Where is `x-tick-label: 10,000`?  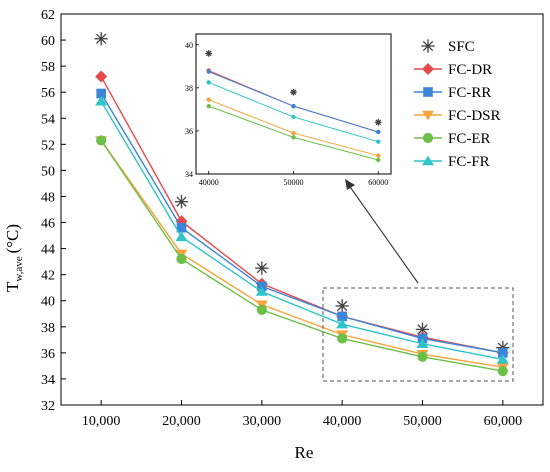
x-tick-label: 10,000 is located at coordinates (101, 421).